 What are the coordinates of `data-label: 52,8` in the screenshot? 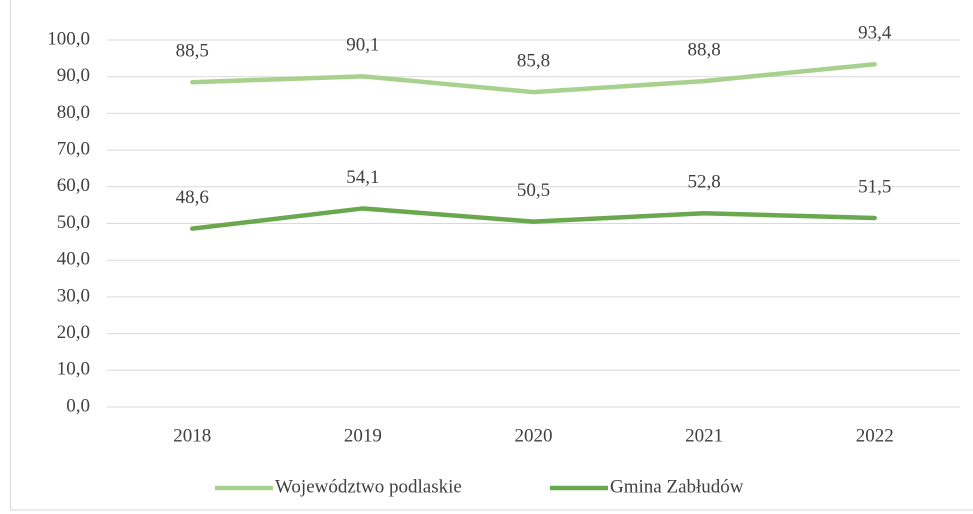 It's located at (703, 182).